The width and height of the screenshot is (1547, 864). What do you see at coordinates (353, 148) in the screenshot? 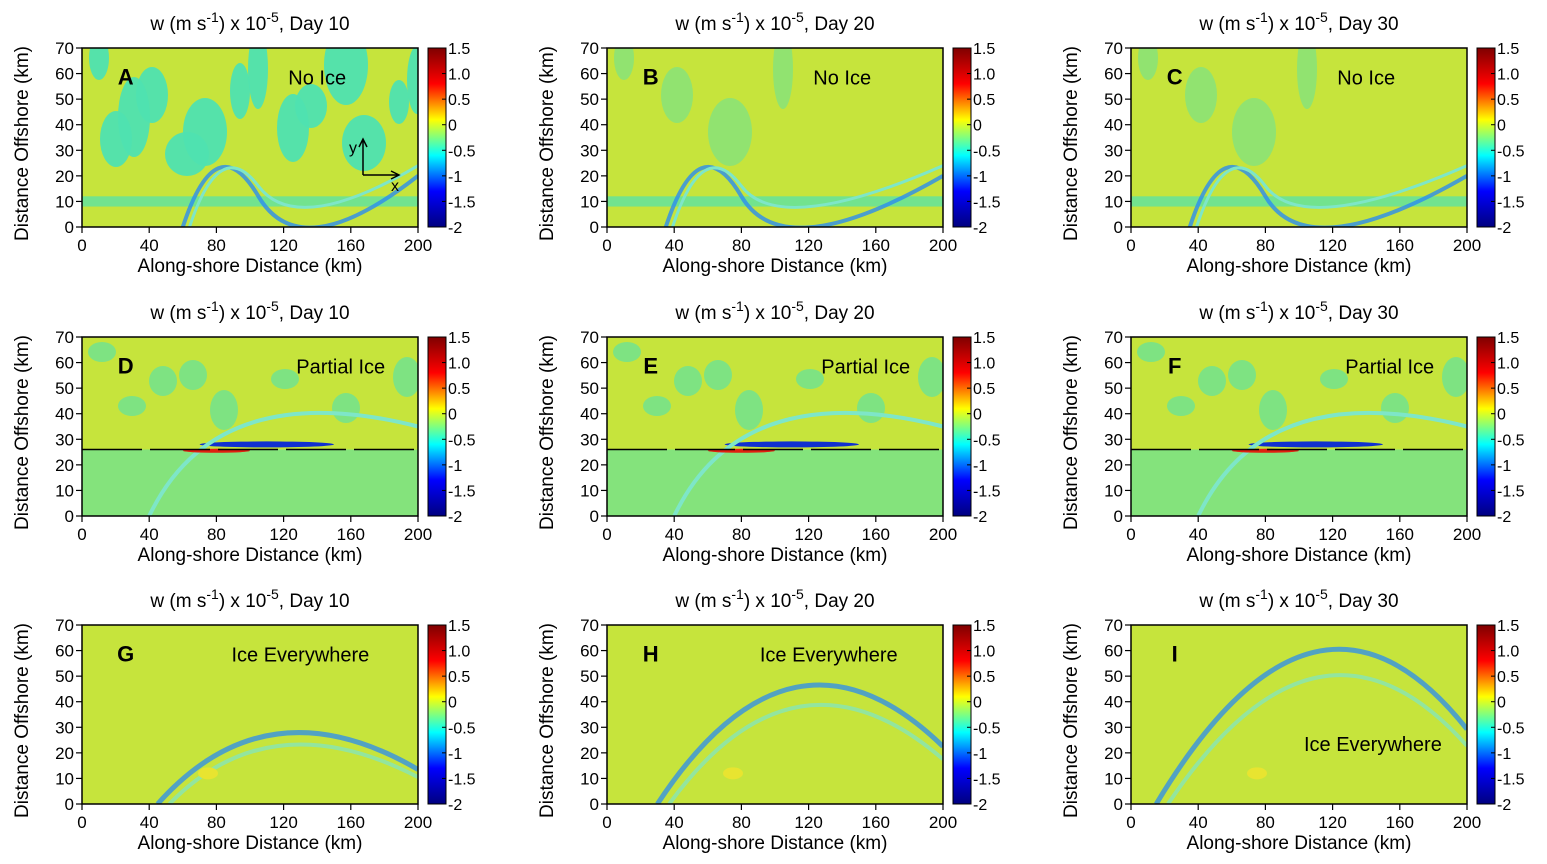
I see `axis-arrow-label: y` at bounding box center [353, 148].